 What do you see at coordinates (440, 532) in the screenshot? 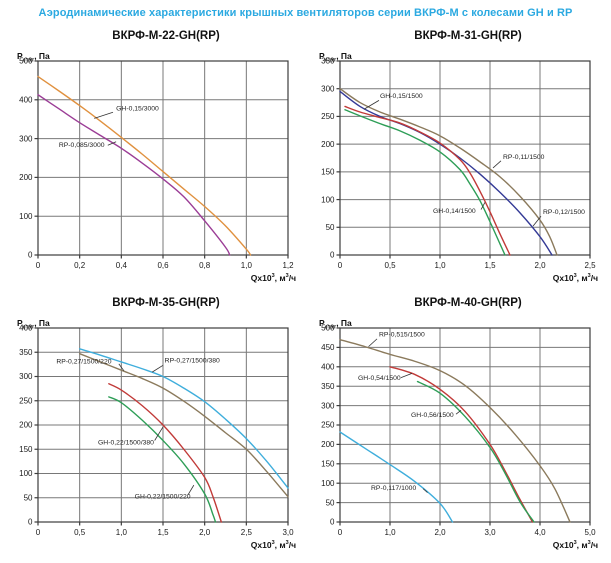
I see `x-tick-label: 2,0` at bounding box center [440, 532].